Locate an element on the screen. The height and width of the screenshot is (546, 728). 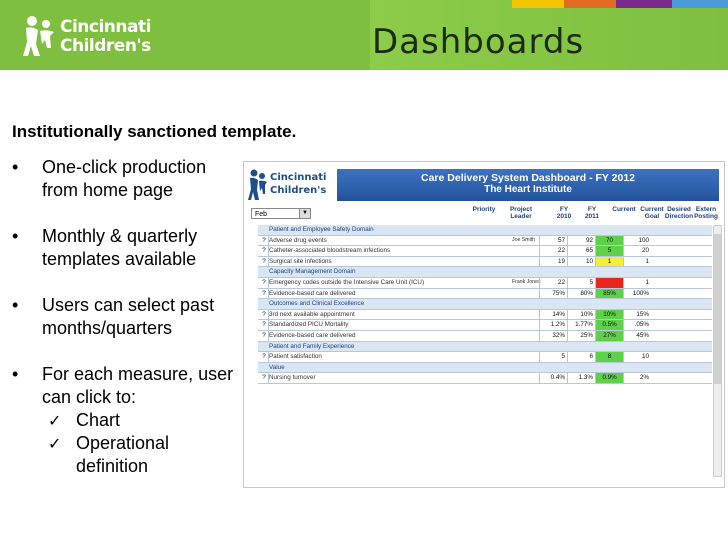
vertical-scrollbar is located at coordinates (717, 351).